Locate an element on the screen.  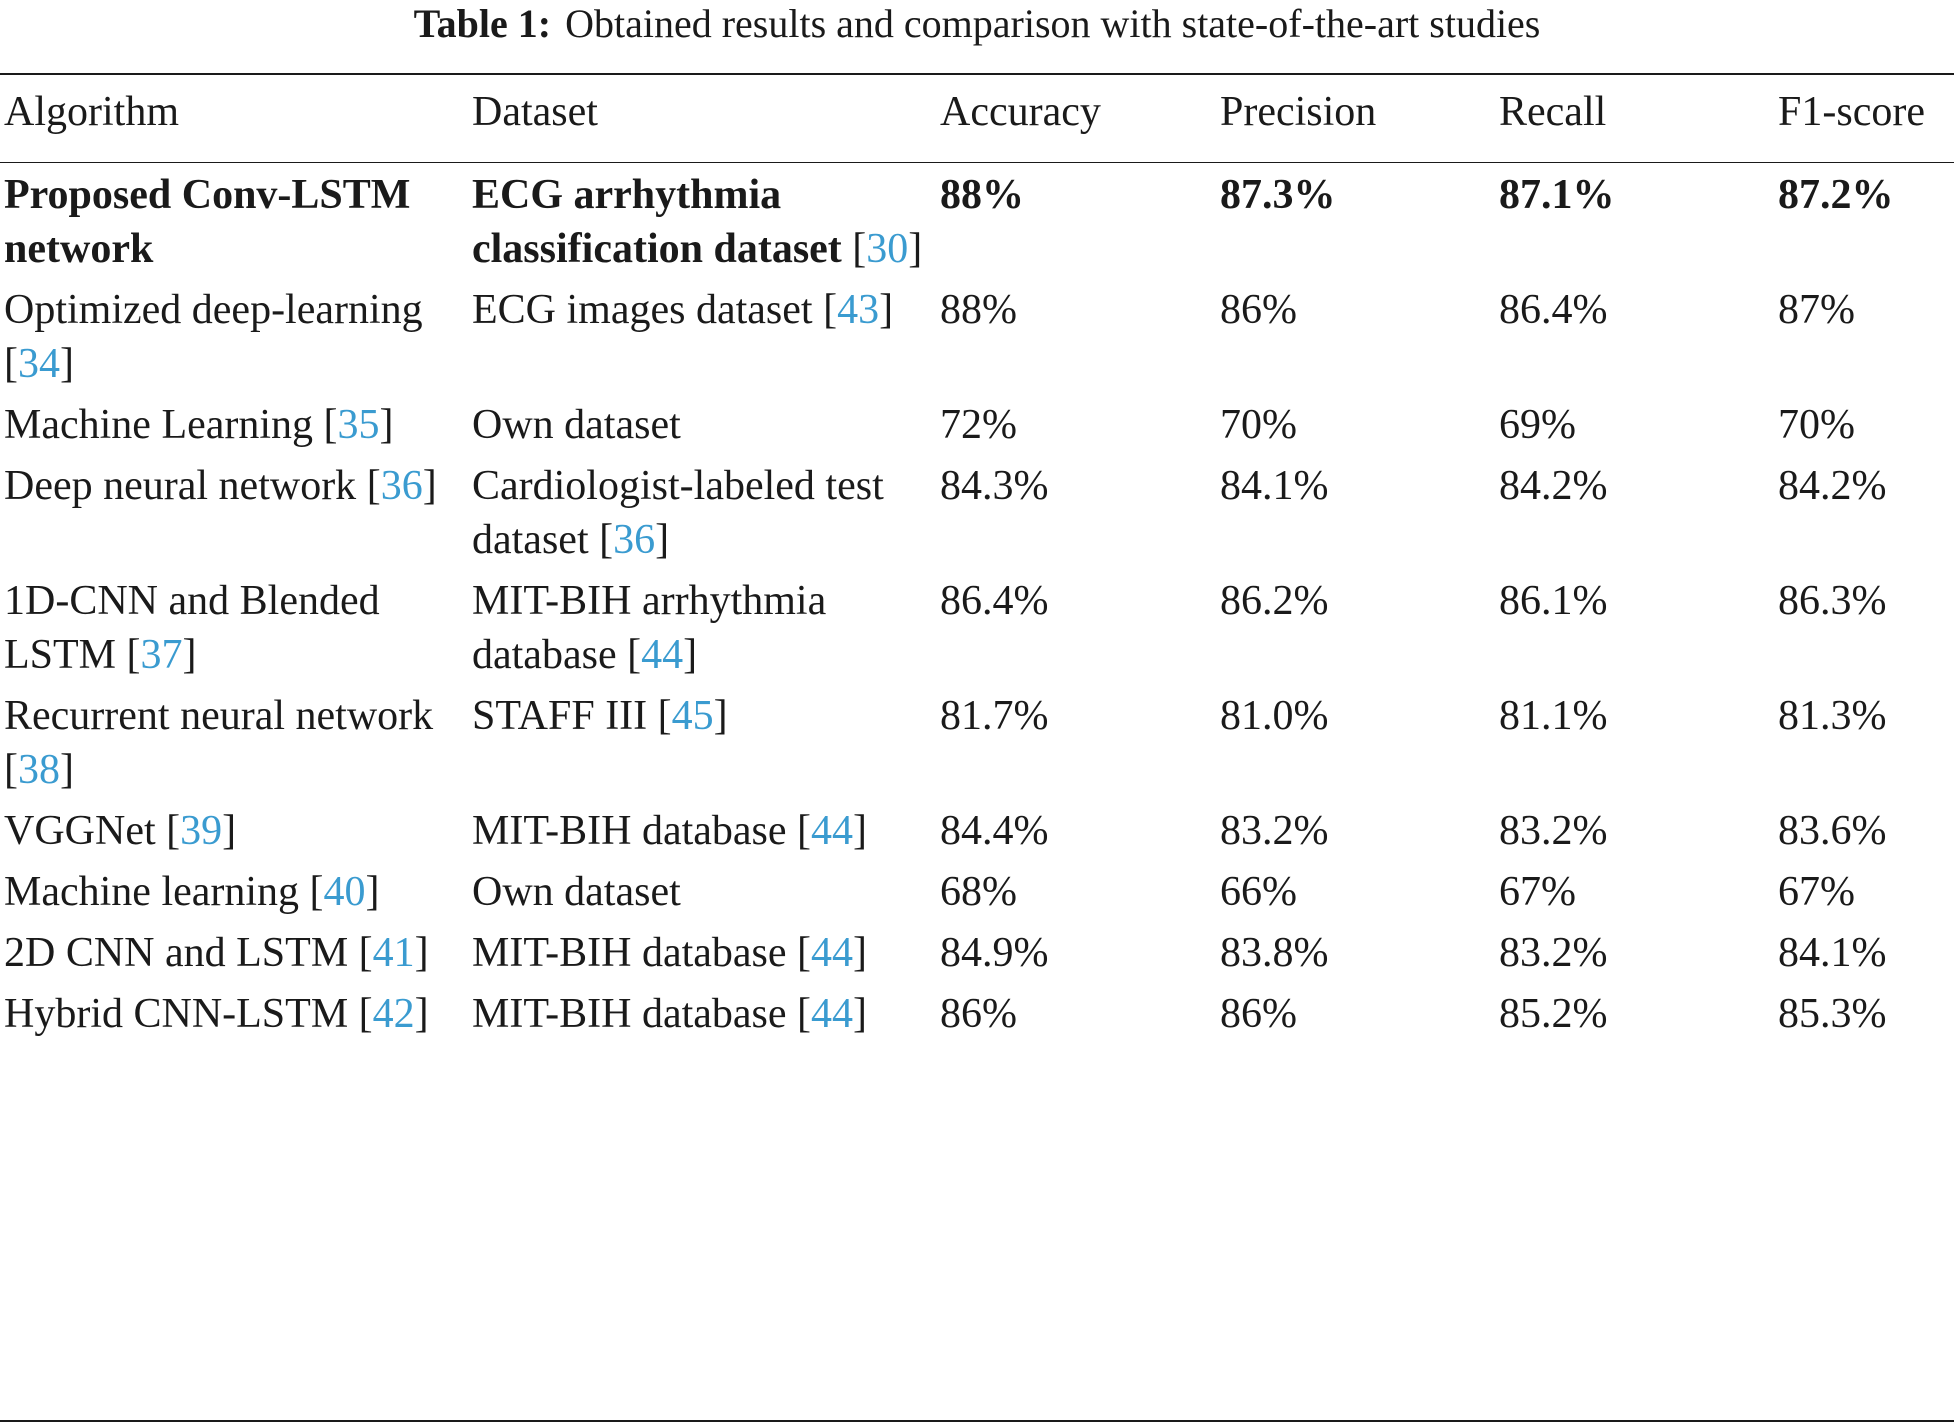
cell-algorithm: Machine learning [40] is located at coordinates (192, 892).